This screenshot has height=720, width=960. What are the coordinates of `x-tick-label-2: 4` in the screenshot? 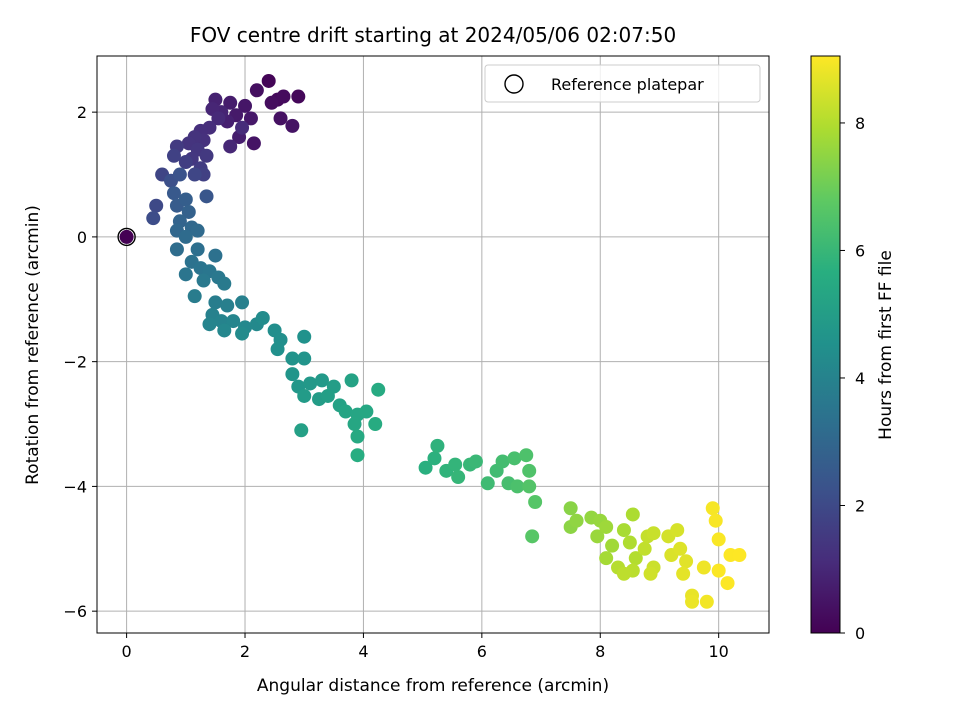 It's located at (363, 651).